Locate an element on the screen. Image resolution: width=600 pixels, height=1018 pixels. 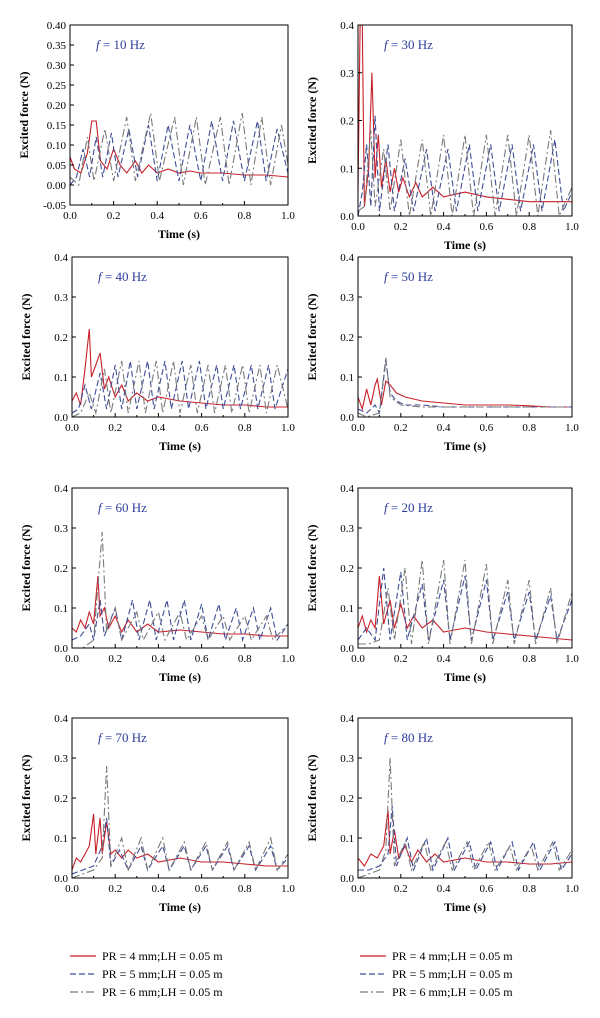
frequency-annotation-value: = 80 Hz is located at coordinates (410, 737).